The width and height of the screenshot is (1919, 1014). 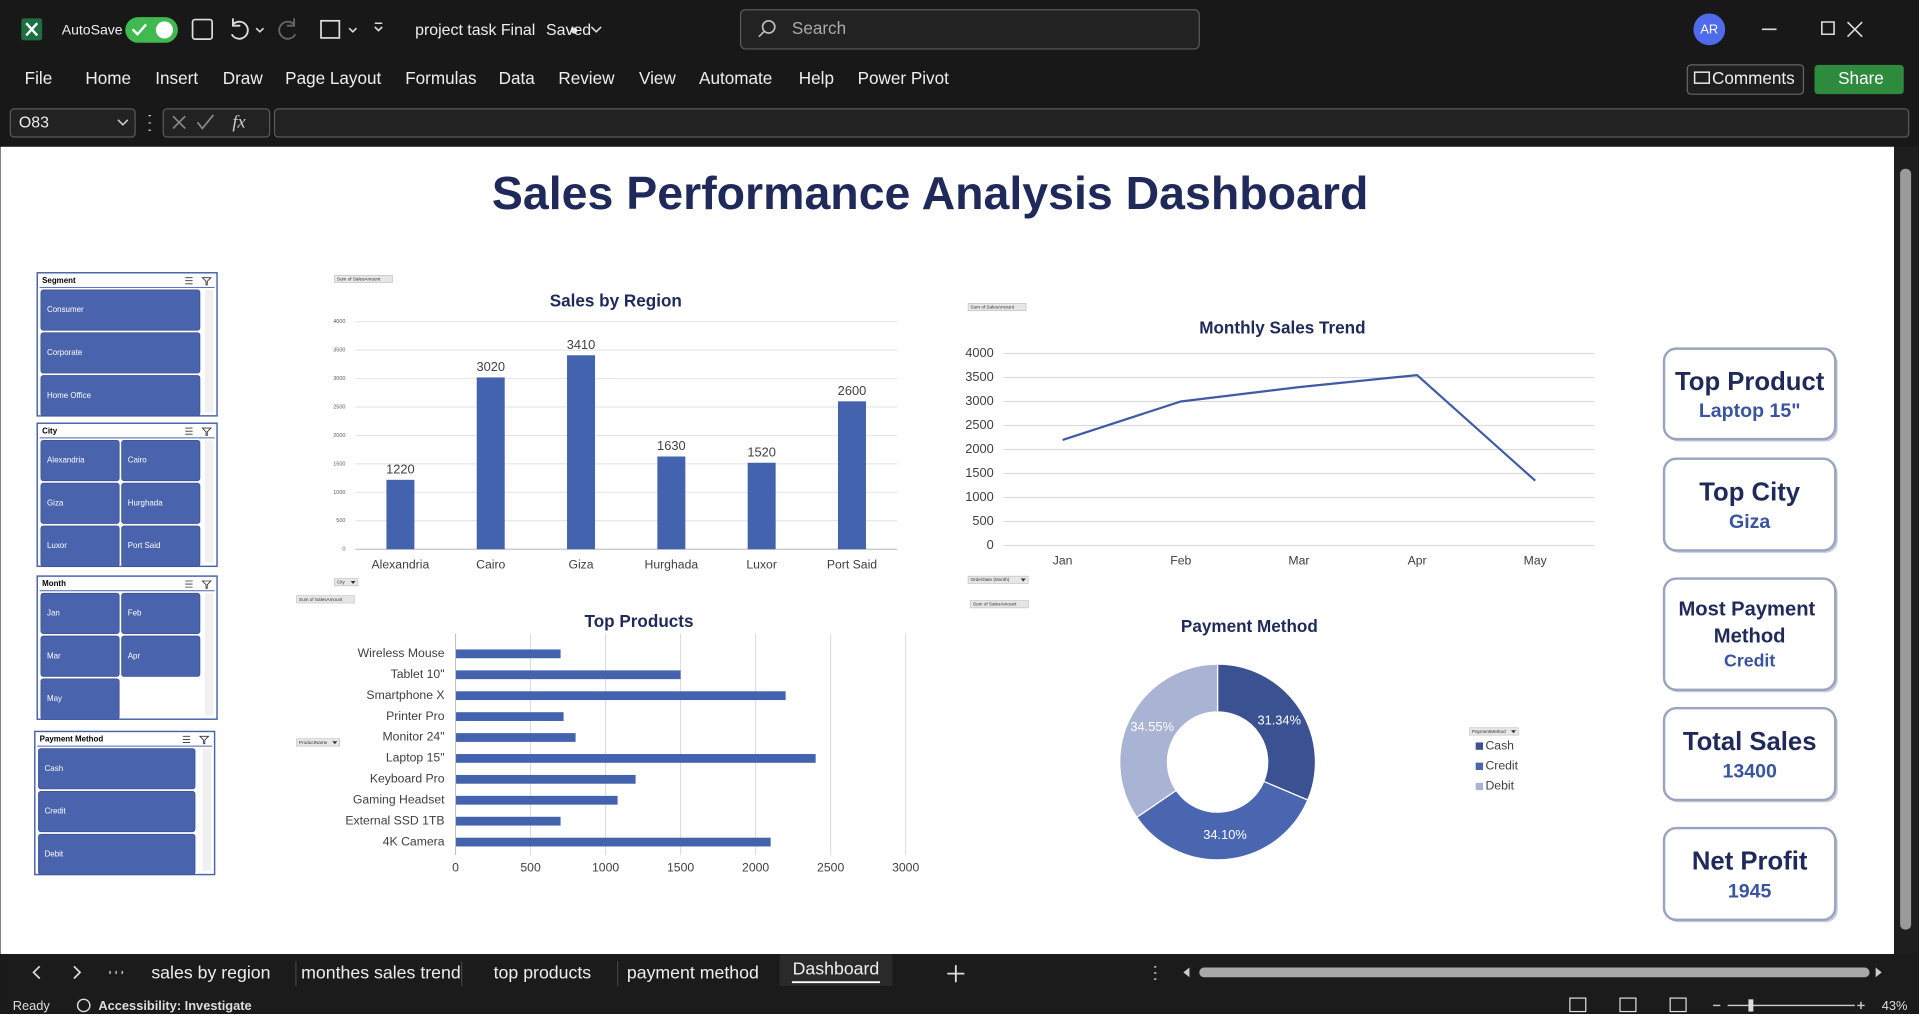 I want to click on active-tab, so click(x=836, y=970).